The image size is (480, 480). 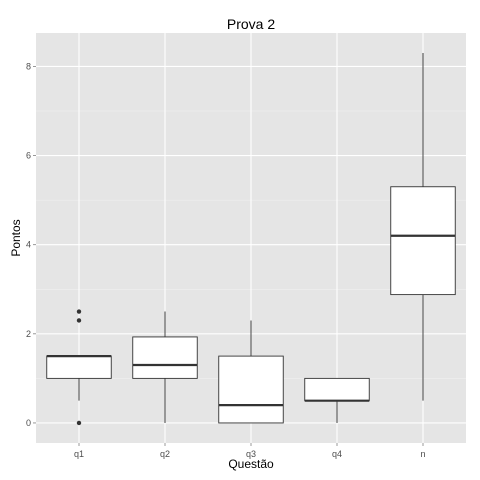 What do you see at coordinates (28, 156) in the screenshot?
I see `y-tick-label: 6` at bounding box center [28, 156].